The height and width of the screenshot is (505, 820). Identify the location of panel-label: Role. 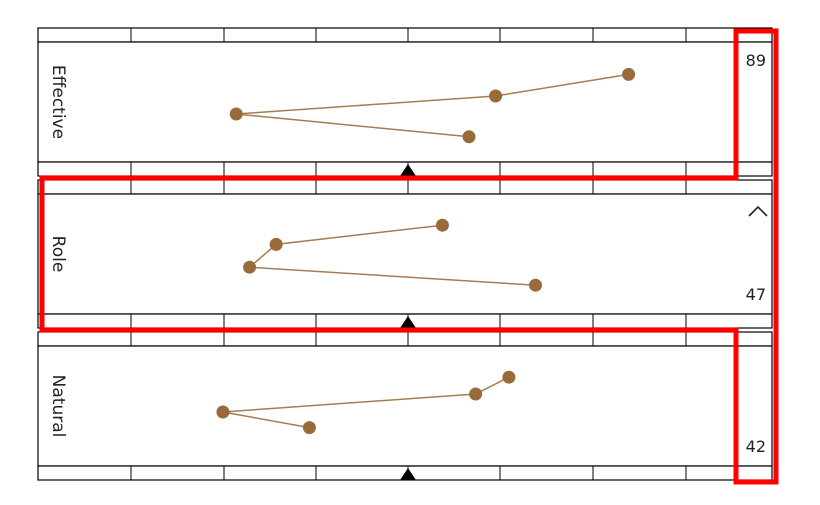
(58, 254).